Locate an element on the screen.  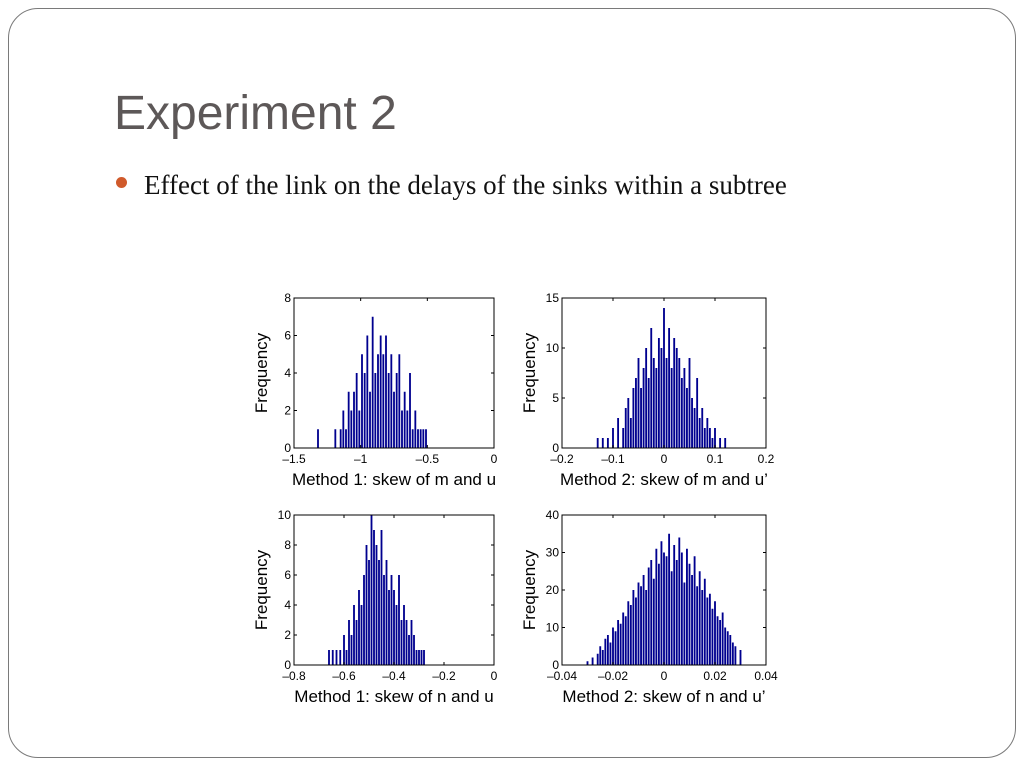
x-tick-label: 0.04 is located at coordinates (766, 676).